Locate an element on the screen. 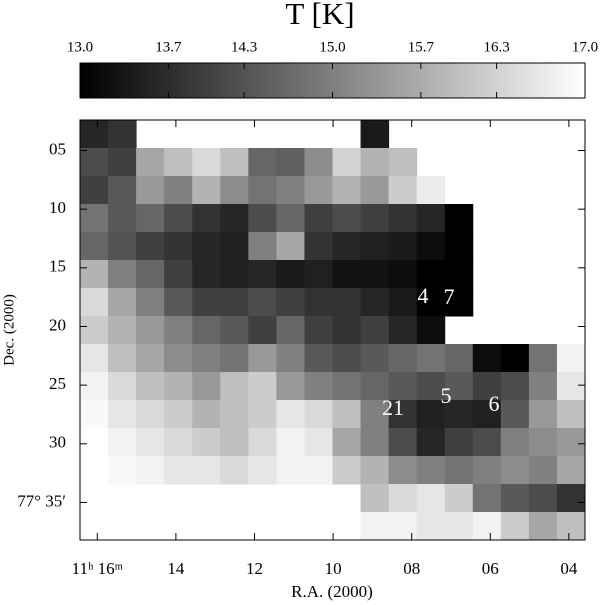  colorbar-tick-label: 14.3 is located at coordinates (244, 47).